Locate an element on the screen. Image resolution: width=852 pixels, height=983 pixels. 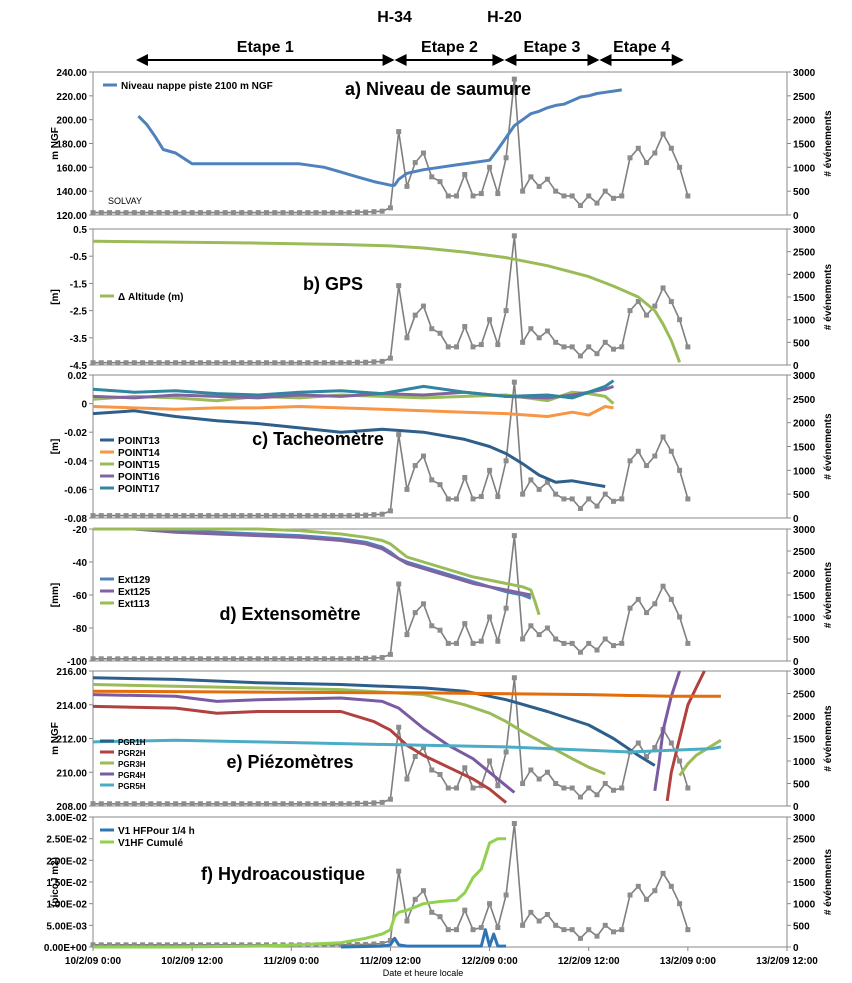
legend-label: PGR2H is located at coordinates (132, 753).